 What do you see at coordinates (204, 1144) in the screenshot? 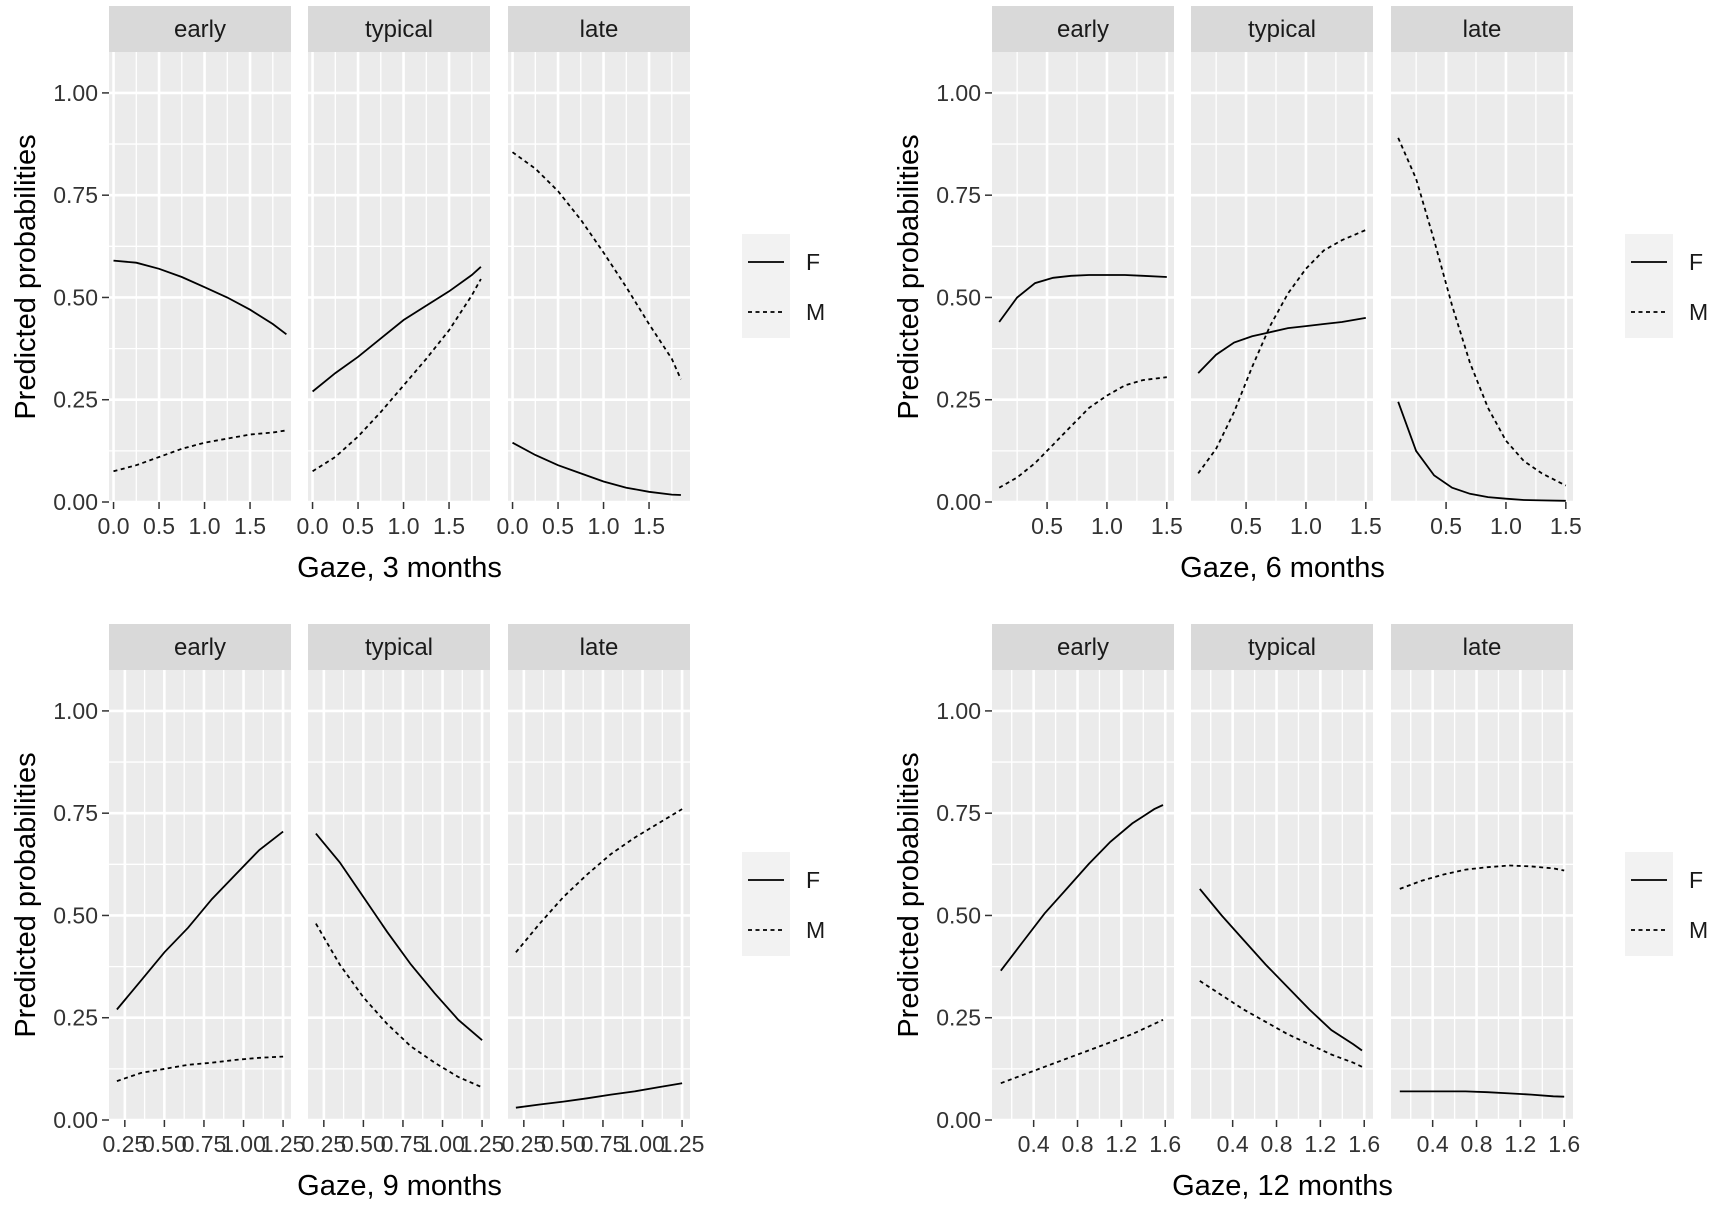
I see `x-tick-label: 0.75` at bounding box center [204, 1144].